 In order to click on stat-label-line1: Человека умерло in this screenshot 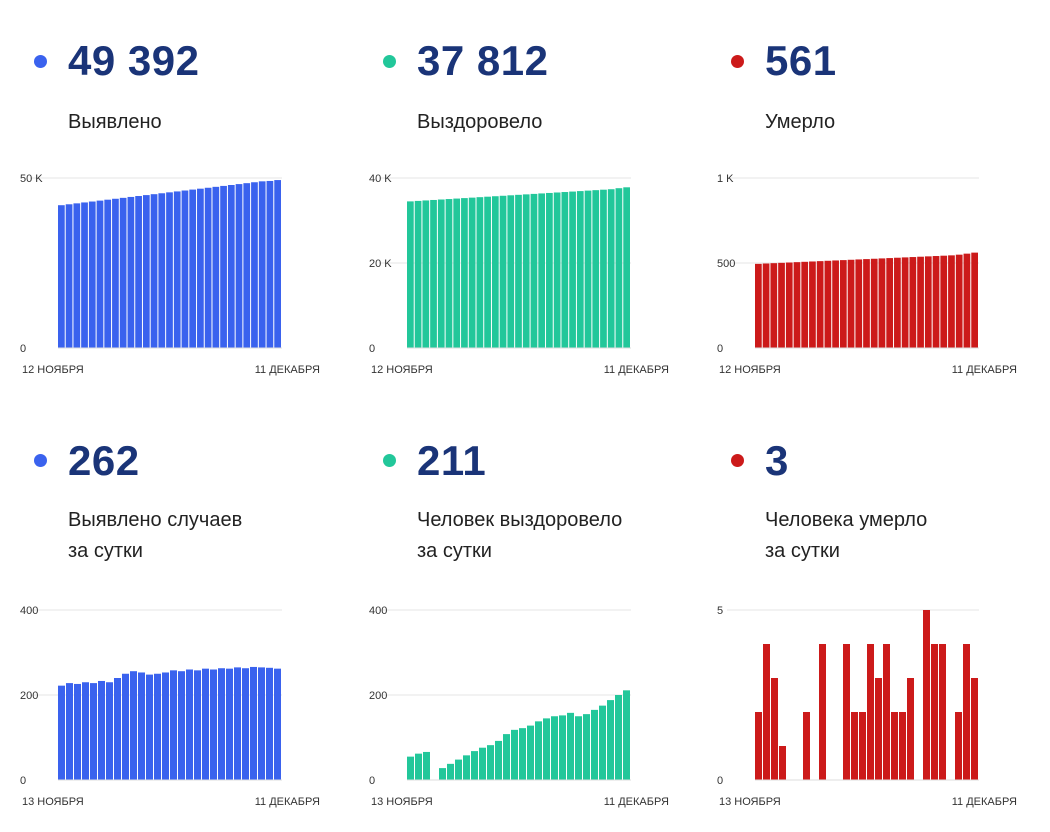, I will do `click(846, 520)`.